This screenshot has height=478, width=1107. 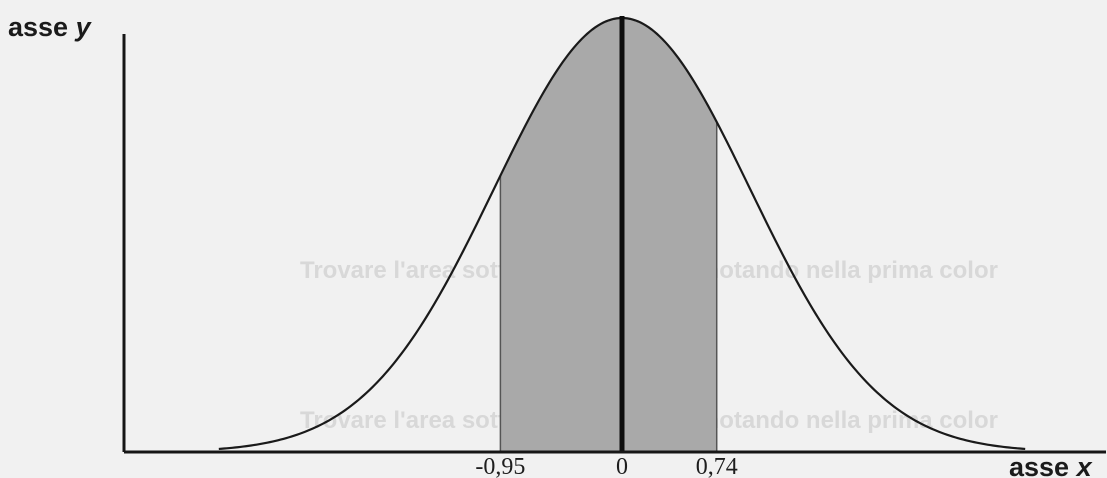 I want to click on x-tick-label: 0, so click(x=622, y=466).